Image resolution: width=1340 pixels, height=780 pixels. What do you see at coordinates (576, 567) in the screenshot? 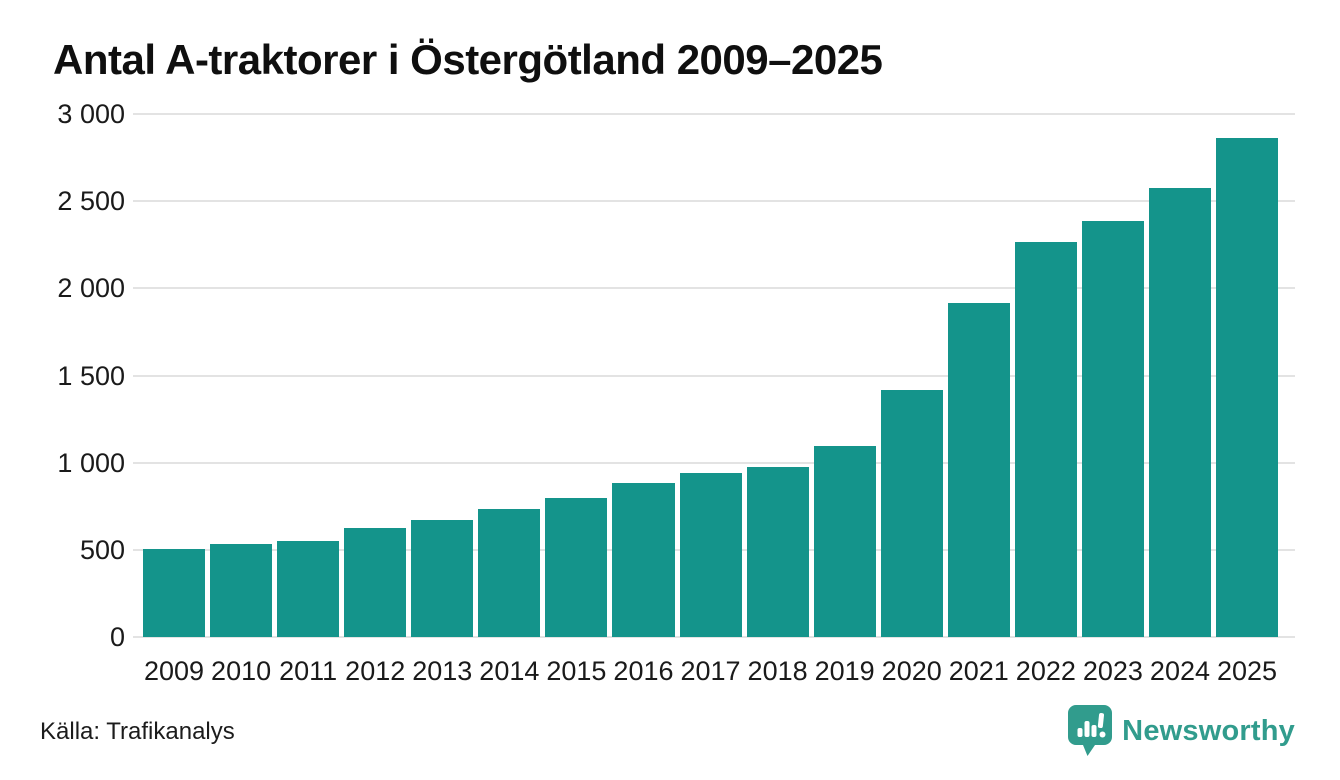
I see `bar-2015` at bounding box center [576, 567].